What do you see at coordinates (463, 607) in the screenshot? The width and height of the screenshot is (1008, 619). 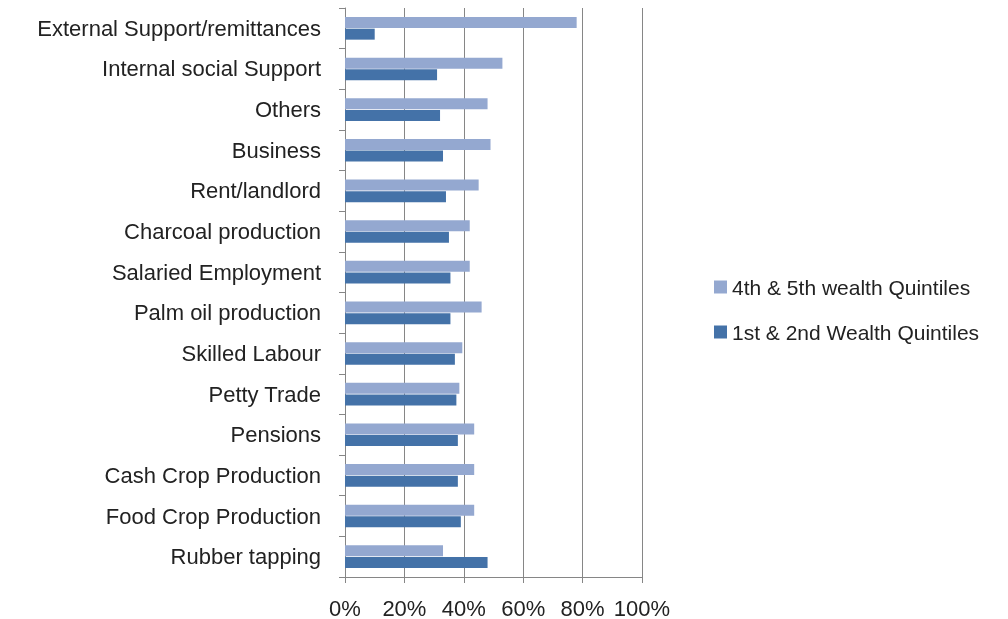 I see `x-tick-label: 40%` at bounding box center [463, 607].